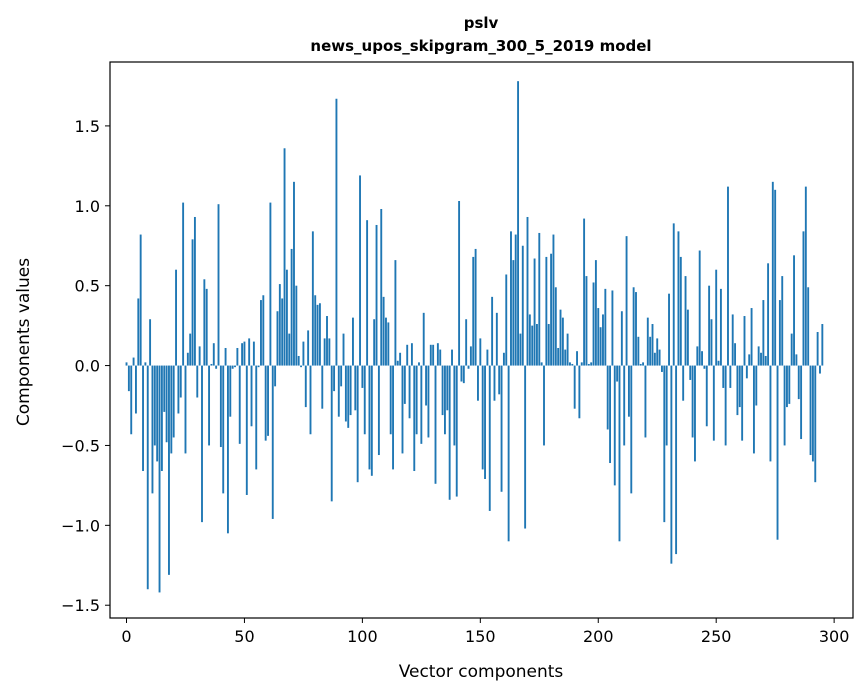 Image resolution: width=867 pixels, height=696 pixels. I want to click on x-tick-label: 0, so click(126, 636).